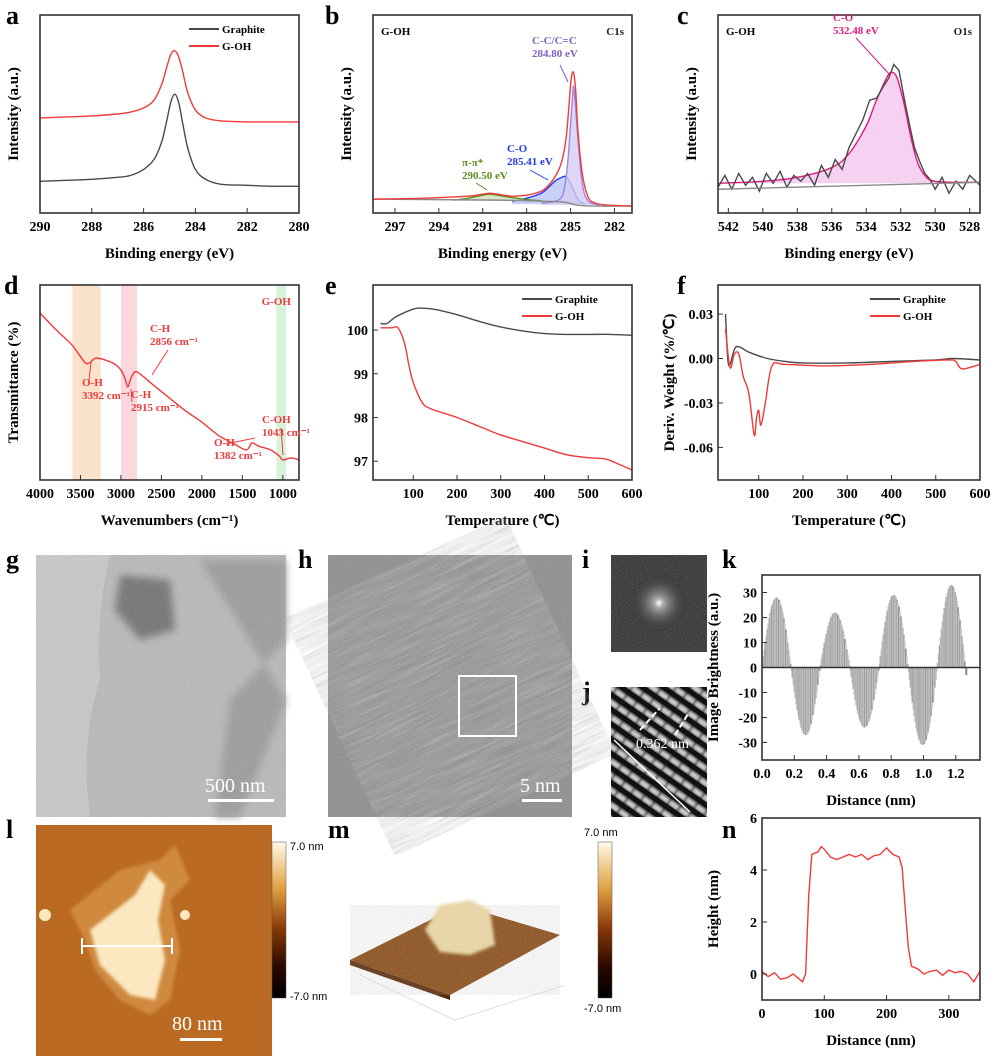 The image size is (994, 1063). I want to click on y-tick-label: 99, so click(361, 375).